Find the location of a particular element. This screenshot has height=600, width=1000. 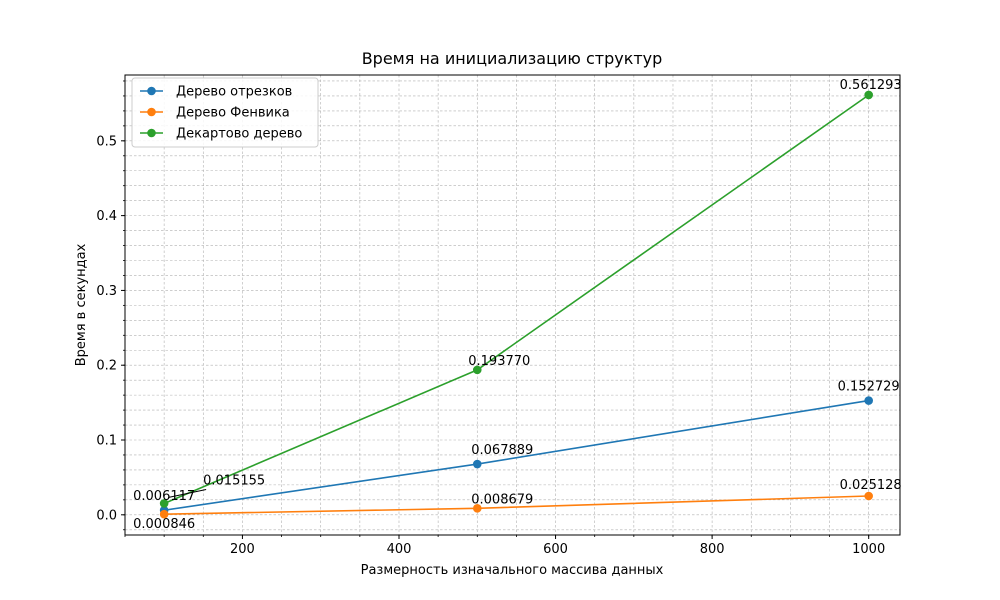

x-tick-label: 200 is located at coordinates (242, 549).